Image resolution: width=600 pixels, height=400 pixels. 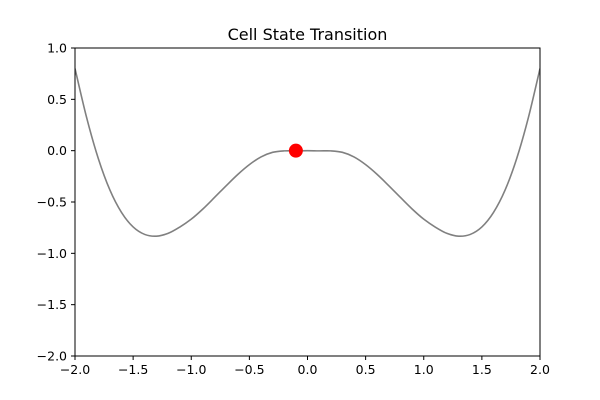 What do you see at coordinates (191, 369) in the screenshot?
I see `x-tick-label-2: −1.0` at bounding box center [191, 369].